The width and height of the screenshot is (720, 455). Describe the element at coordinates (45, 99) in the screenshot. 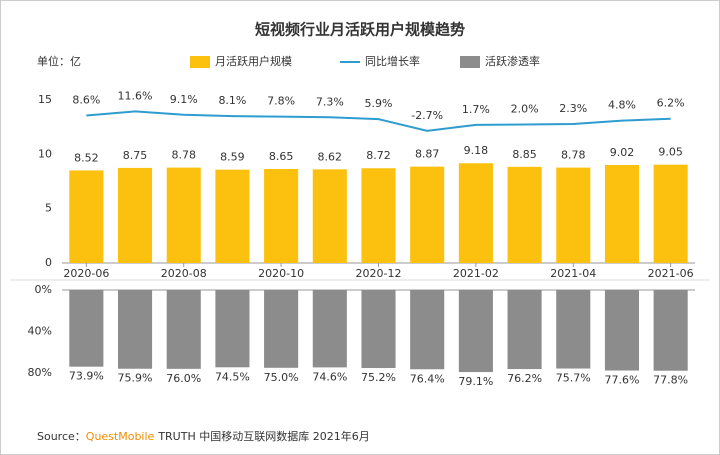

I see `y-tick-label: 15` at that location.